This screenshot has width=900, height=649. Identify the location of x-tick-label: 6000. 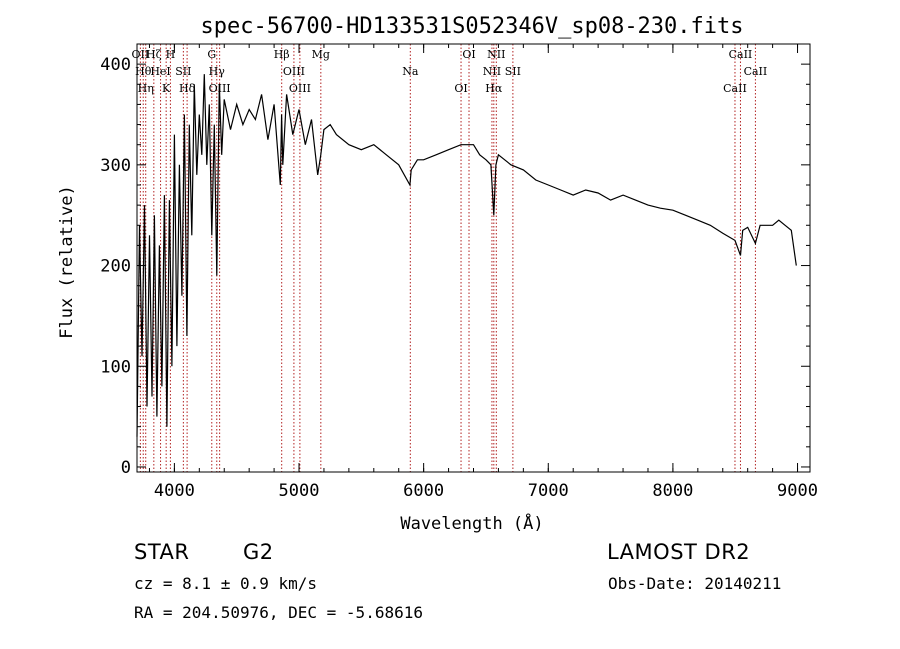
(423, 491).